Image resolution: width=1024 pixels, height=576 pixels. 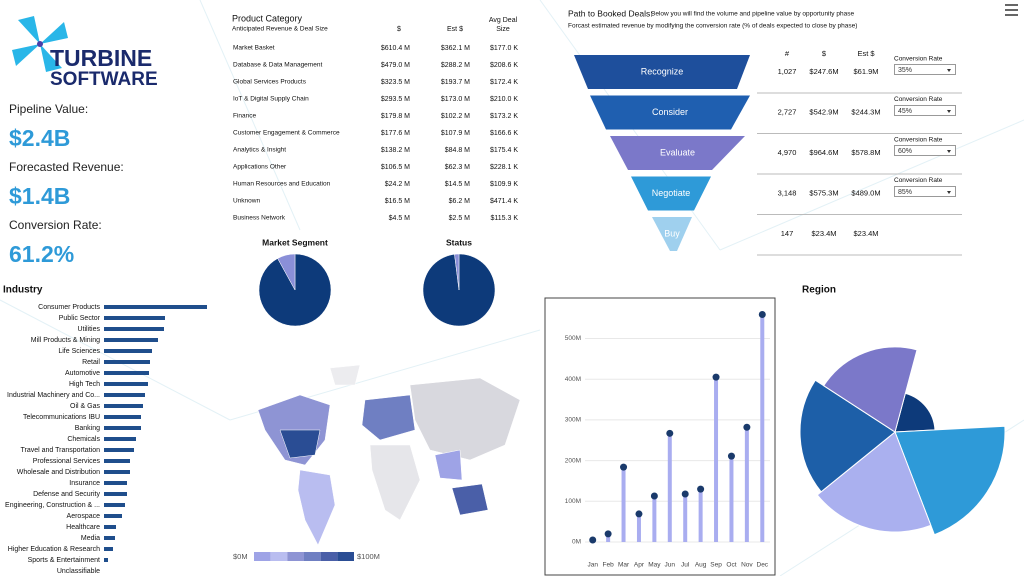 What do you see at coordinates (823, 152) in the screenshot?
I see `stage-value: $964.6M` at bounding box center [823, 152].